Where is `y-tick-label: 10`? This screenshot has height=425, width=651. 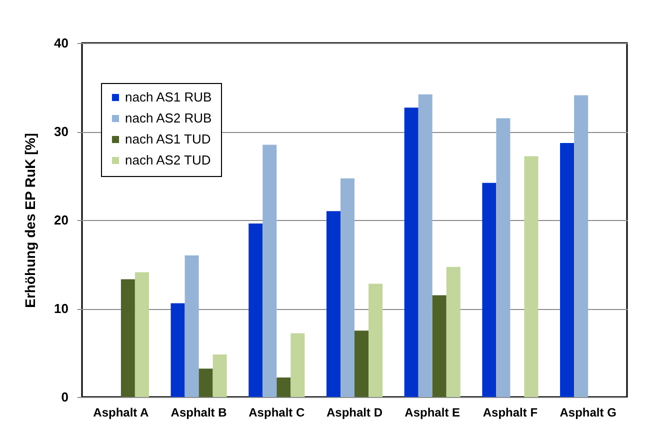 y-tick-label: 10 is located at coordinates (61, 308).